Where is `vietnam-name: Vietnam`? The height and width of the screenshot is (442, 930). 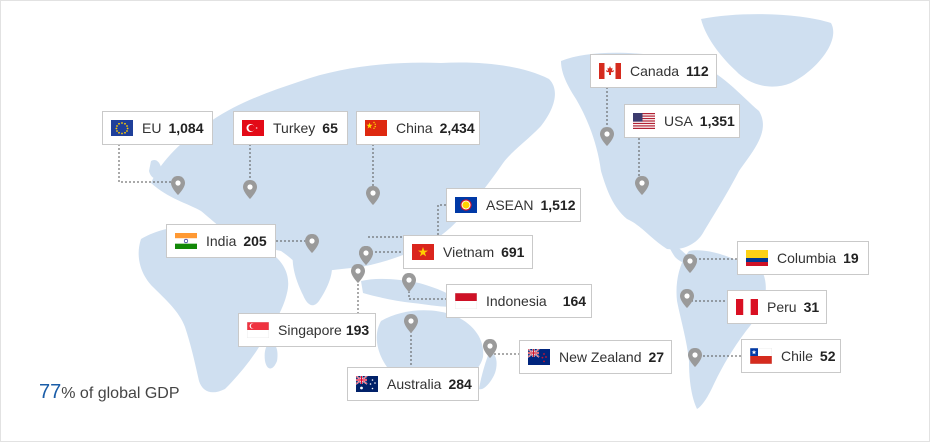 vietnam-name: Vietnam is located at coordinates (469, 252).